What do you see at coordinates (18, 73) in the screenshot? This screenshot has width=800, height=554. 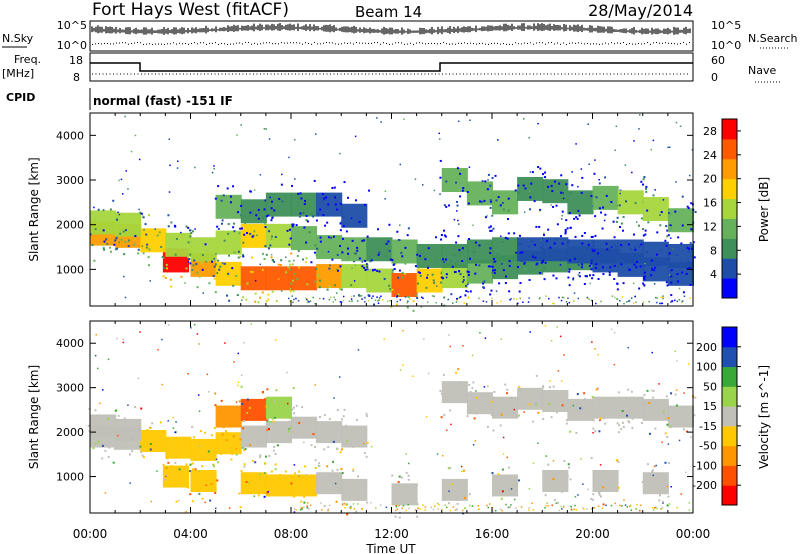 I see `freq-unit: [MHz]` at bounding box center [18, 73].